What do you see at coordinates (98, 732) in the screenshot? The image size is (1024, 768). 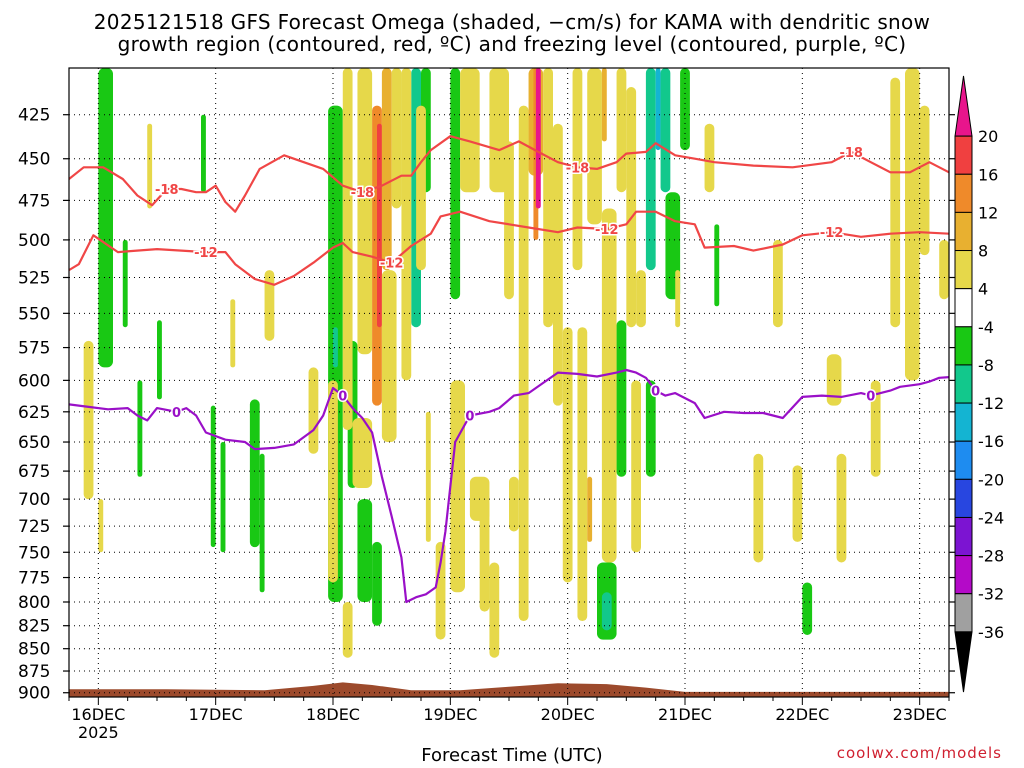 I see `year-label: 2025` at bounding box center [98, 732].